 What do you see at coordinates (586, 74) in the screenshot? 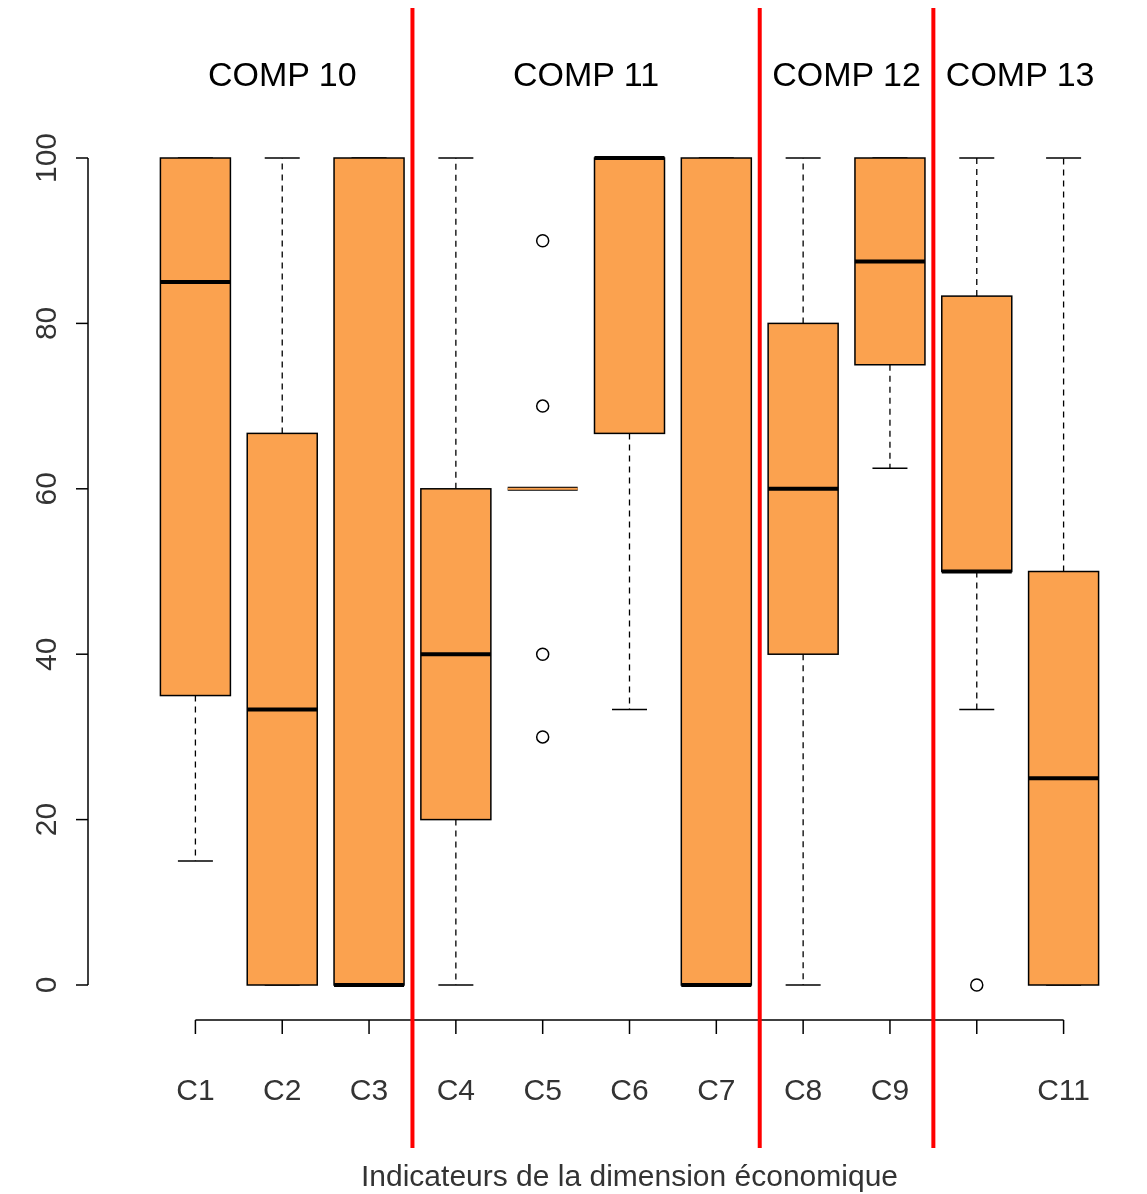
I see `text: COMP 11` at bounding box center [586, 74].